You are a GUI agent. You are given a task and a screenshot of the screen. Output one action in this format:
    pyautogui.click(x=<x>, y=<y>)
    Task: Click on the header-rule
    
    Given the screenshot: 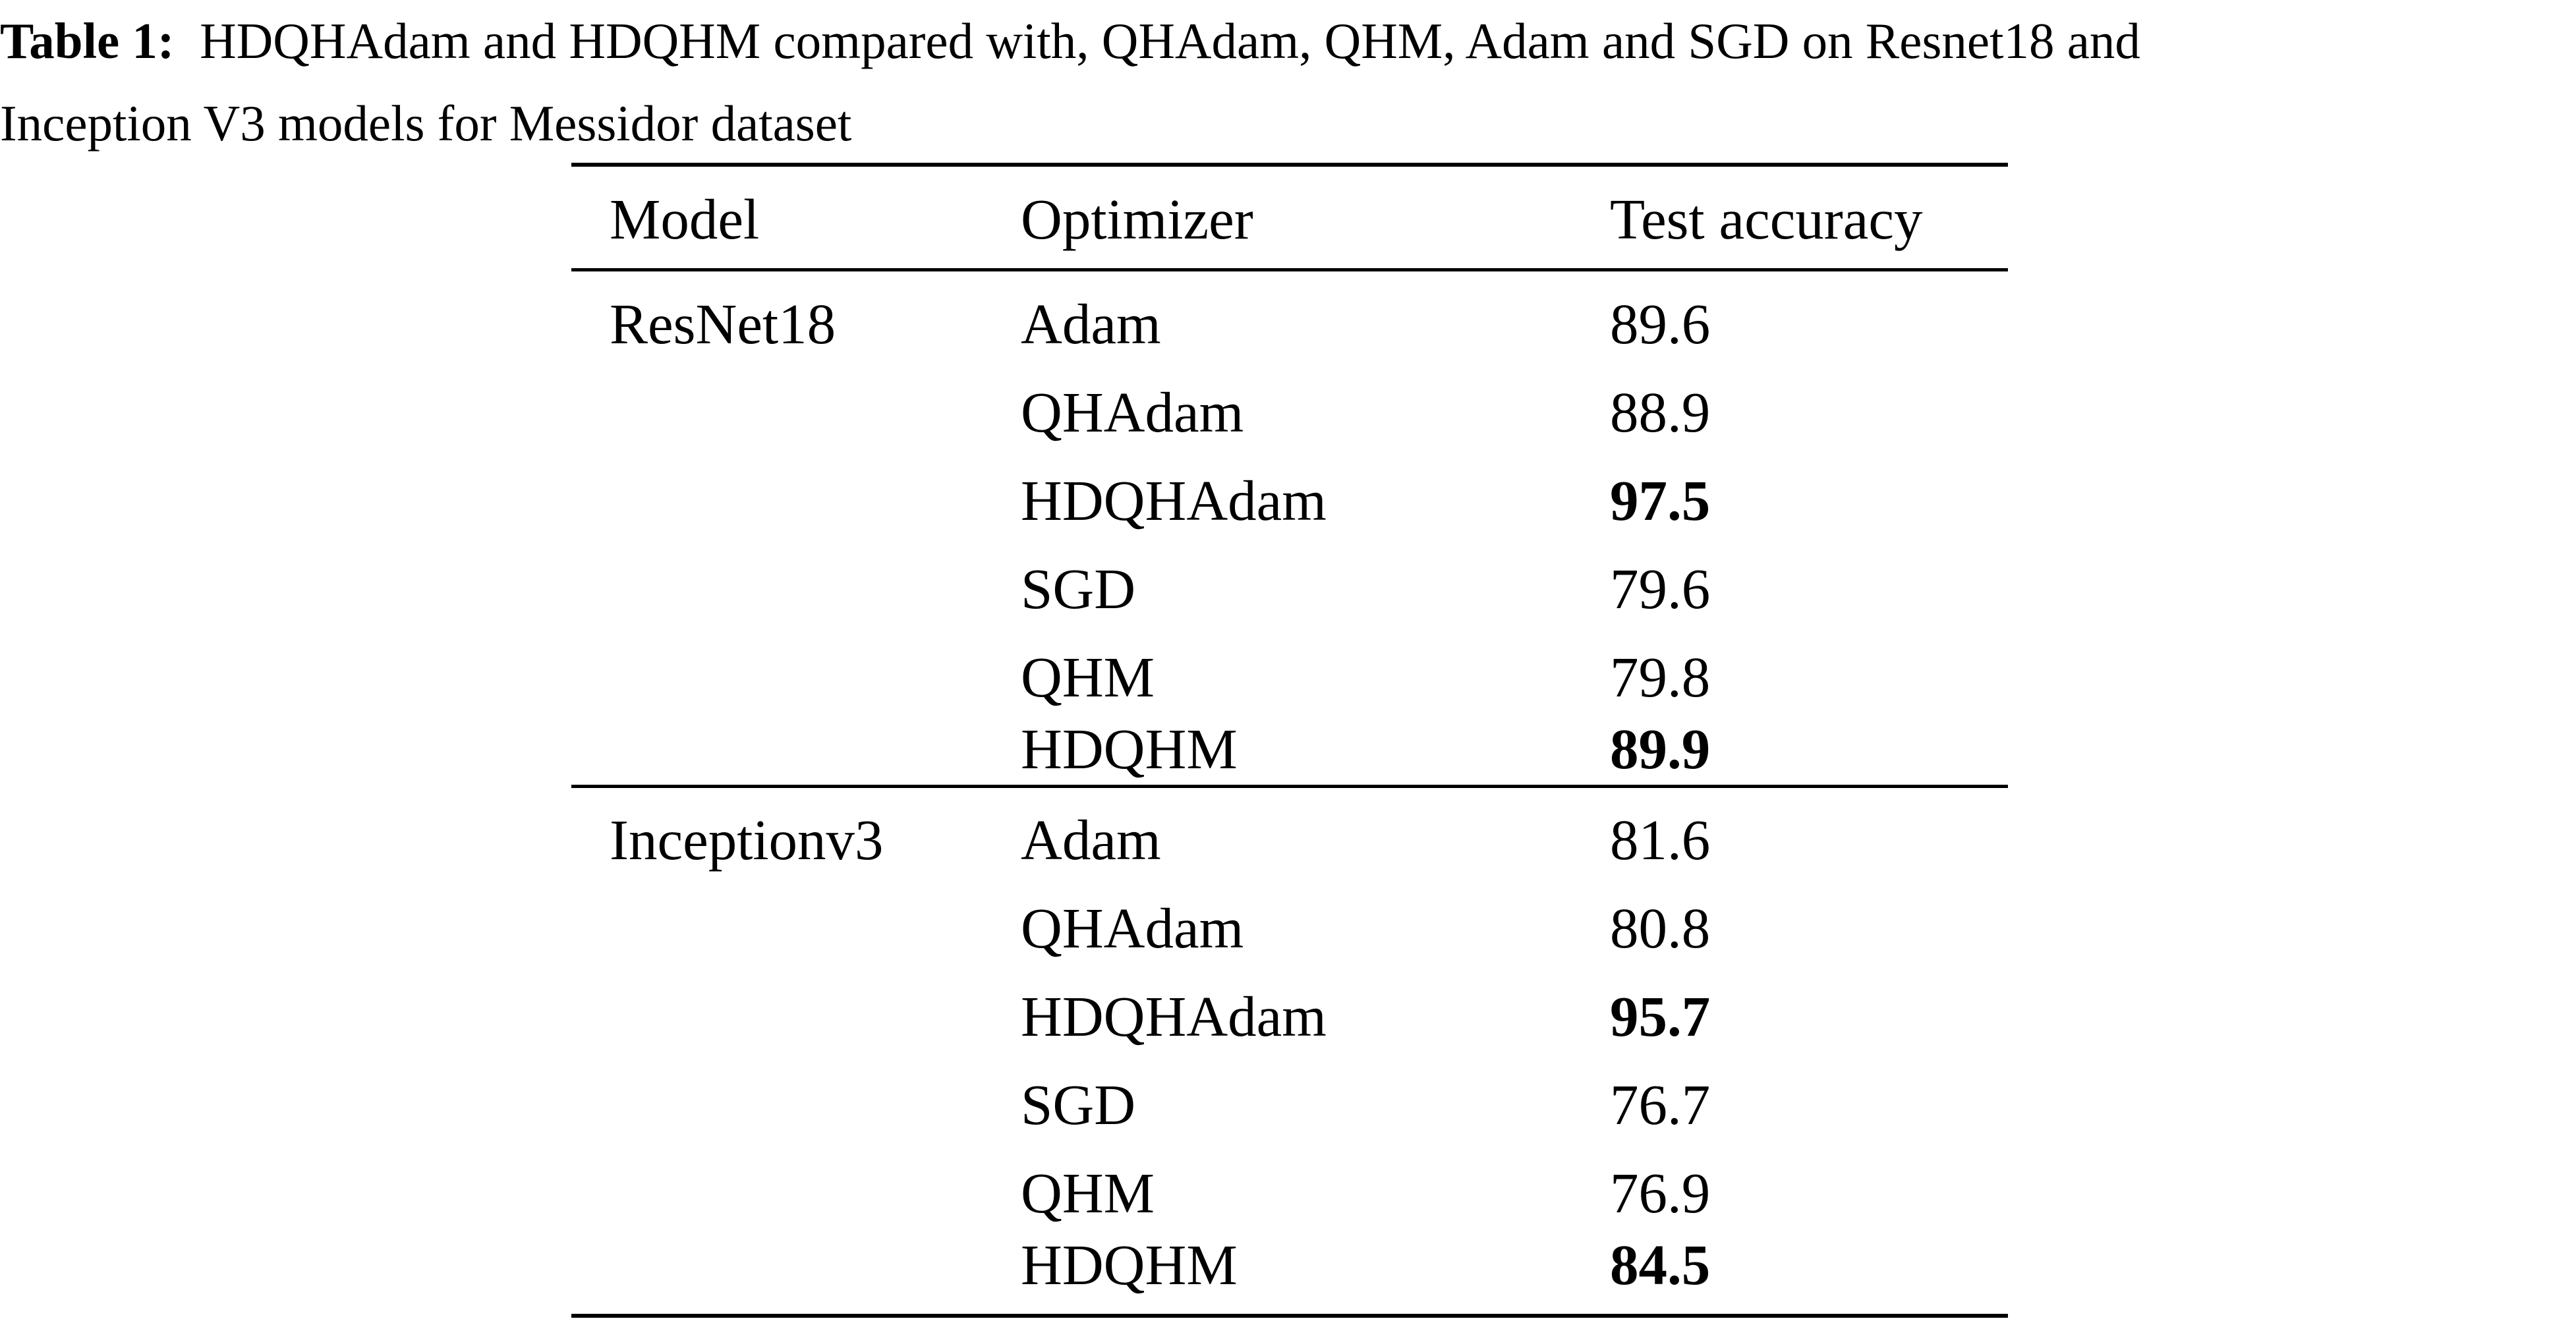 What is the action you would take?
    pyautogui.click(x=1290, y=269)
    